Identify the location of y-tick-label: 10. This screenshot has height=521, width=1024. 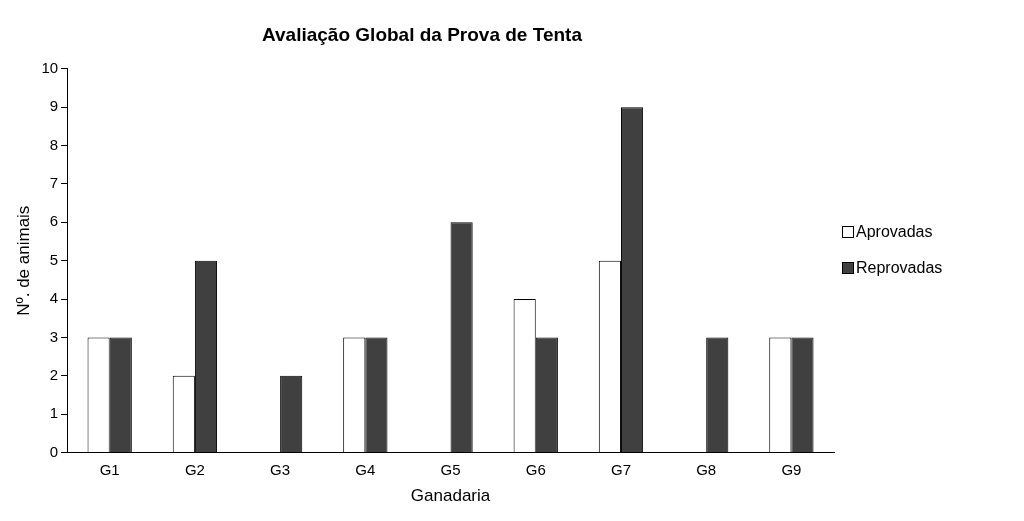
(50, 67).